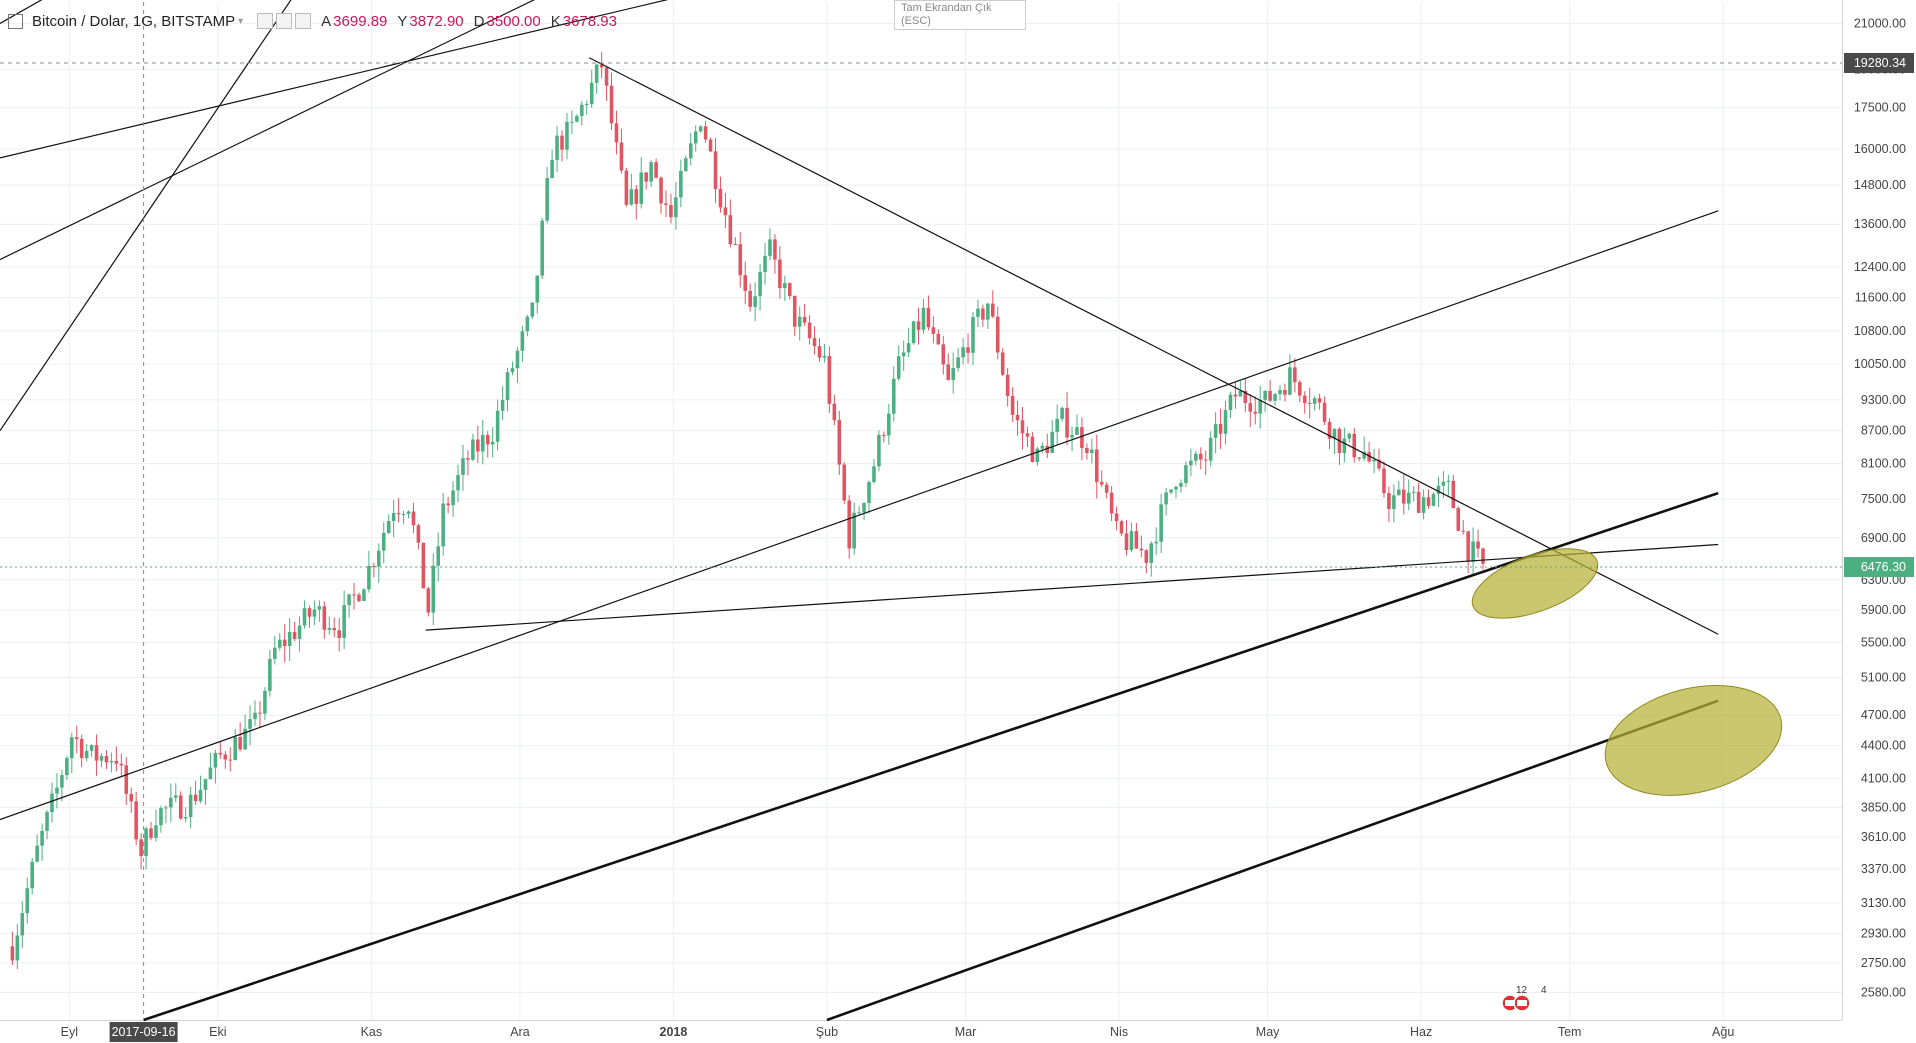 The image size is (1916, 1043). Describe the element at coordinates (589, 21) in the screenshot. I see `close-value: 3678.93` at that location.